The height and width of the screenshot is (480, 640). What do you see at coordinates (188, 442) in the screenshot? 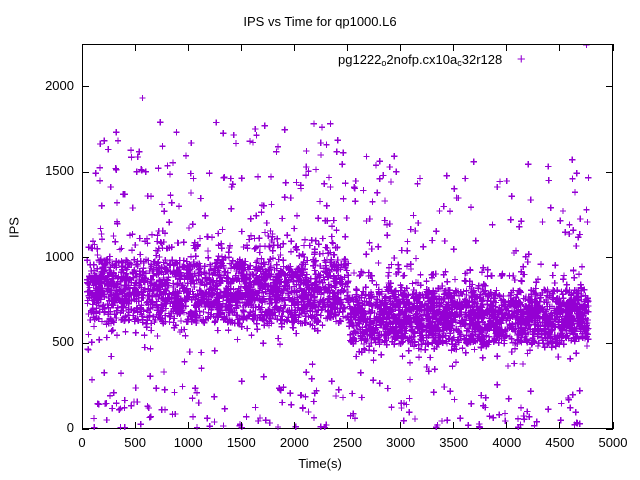
I see `x-tick-label: 1000` at bounding box center [188, 442].